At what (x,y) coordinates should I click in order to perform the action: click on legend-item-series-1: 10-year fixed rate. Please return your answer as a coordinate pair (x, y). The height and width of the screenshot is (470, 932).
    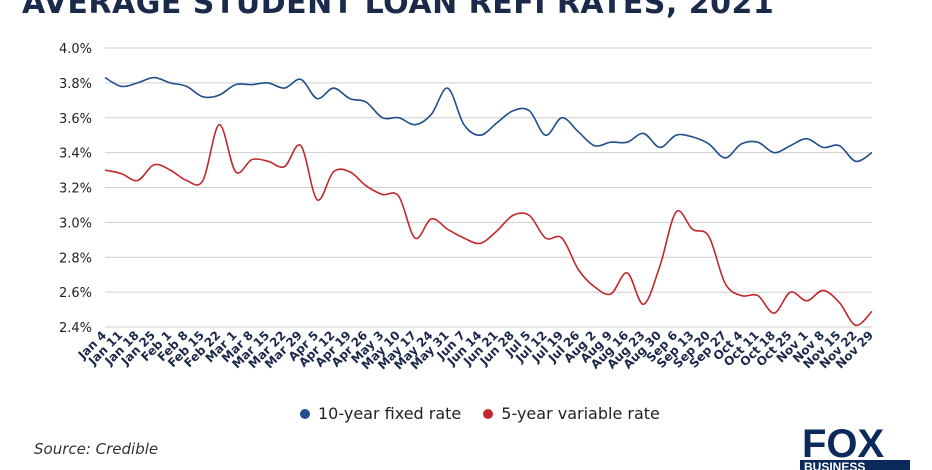
    Looking at the image, I should click on (380, 413).